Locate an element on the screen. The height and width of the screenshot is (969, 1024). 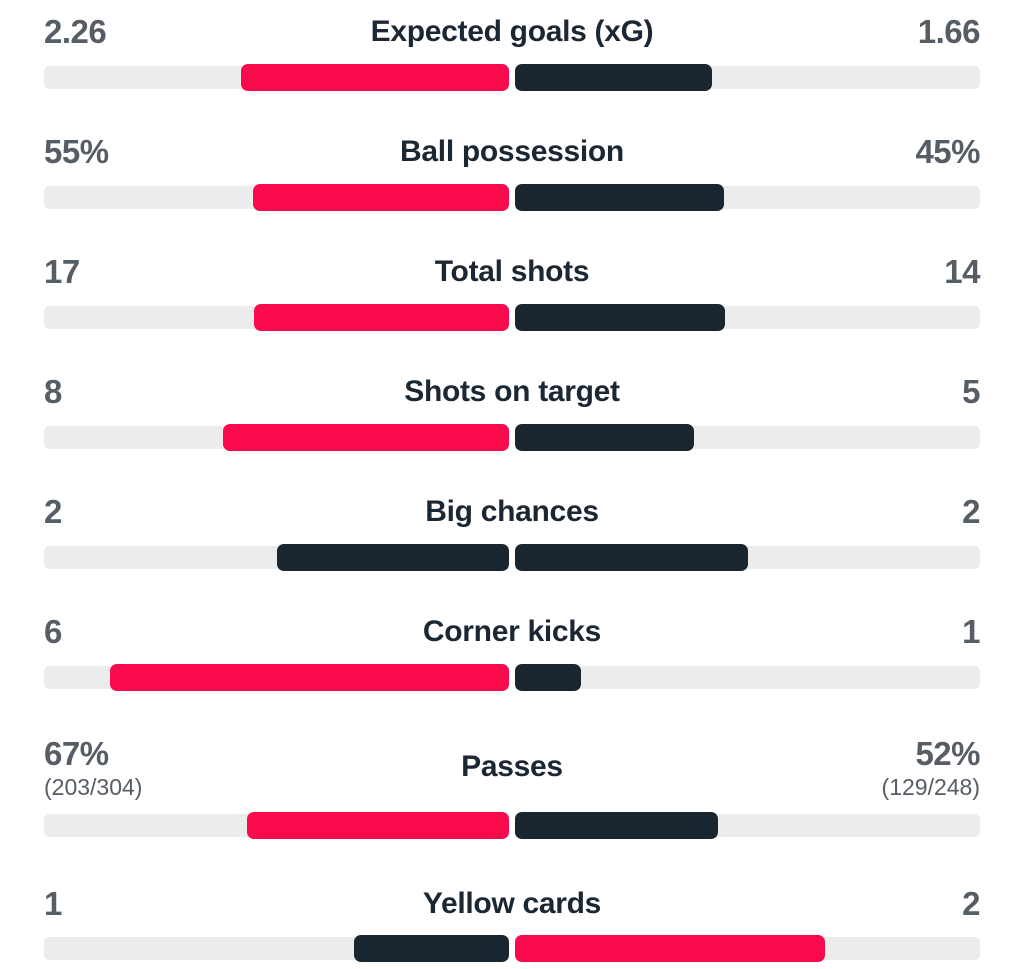
stat-row-header: 55% Ball possession 45% is located at coordinates (512, 152).